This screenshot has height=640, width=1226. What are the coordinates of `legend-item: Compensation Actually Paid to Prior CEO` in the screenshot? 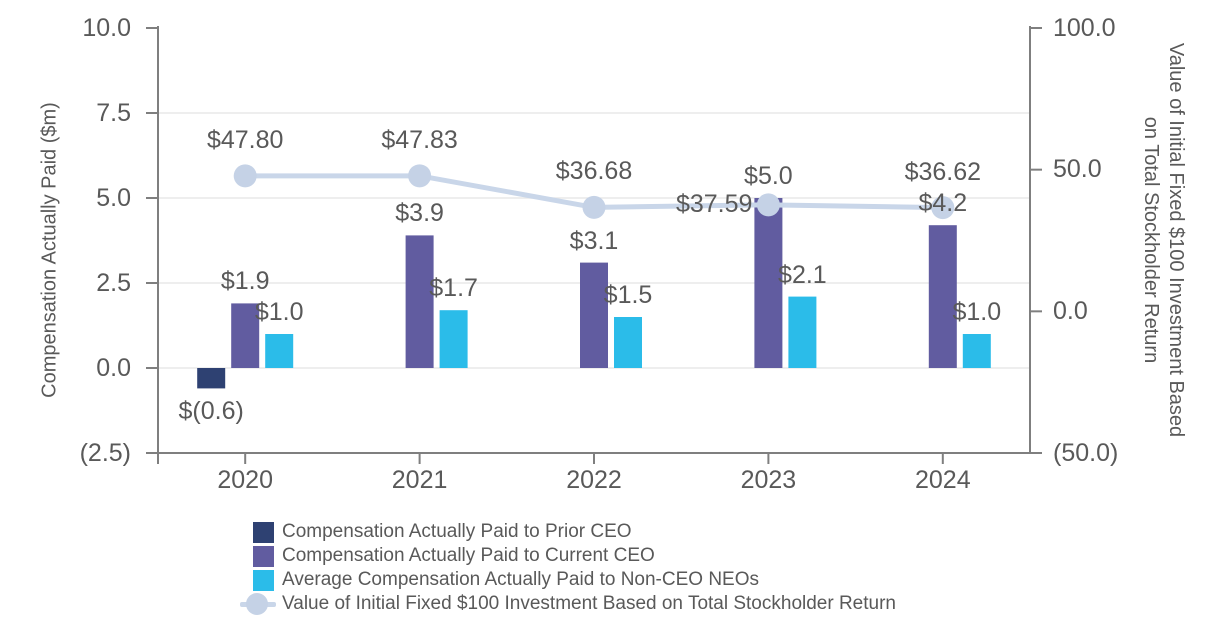 It's located at (568, 532).